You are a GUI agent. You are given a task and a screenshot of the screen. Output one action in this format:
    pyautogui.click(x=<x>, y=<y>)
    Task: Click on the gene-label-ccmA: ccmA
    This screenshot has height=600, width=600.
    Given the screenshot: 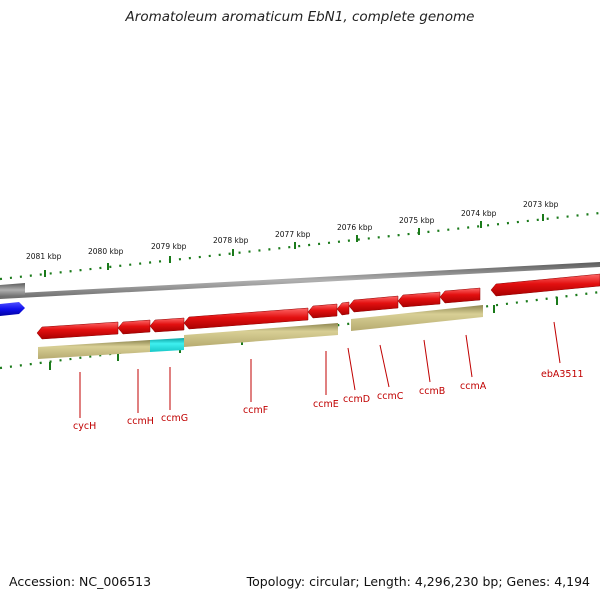 What is the action you would take?
    pyautogui.click(x=473, y=386)
    